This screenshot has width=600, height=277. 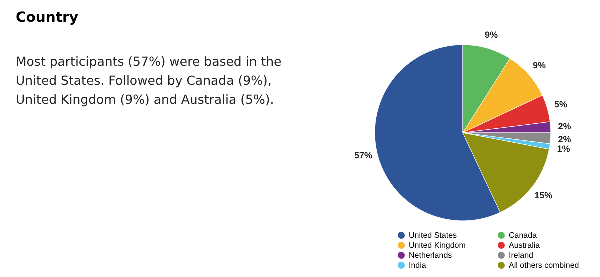 I want to click on legend-label: Australia, so click(x=524, y=245).